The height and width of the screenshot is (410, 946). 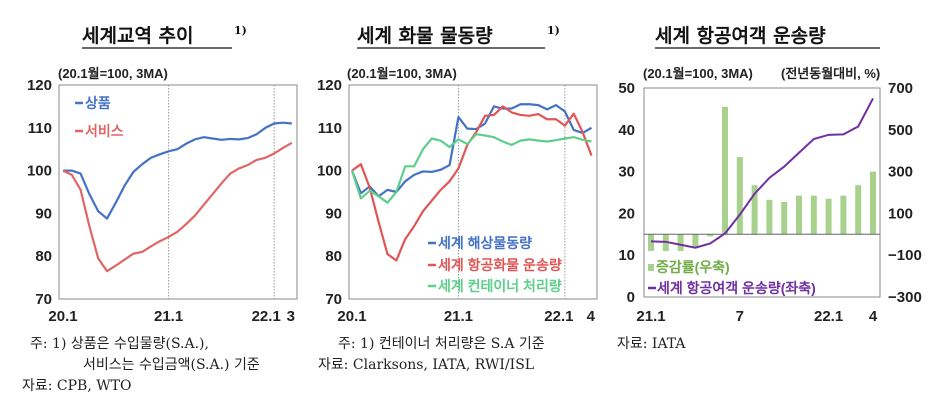 I want to click on left-y-tick-label: 50, so click(x=626, y=88).